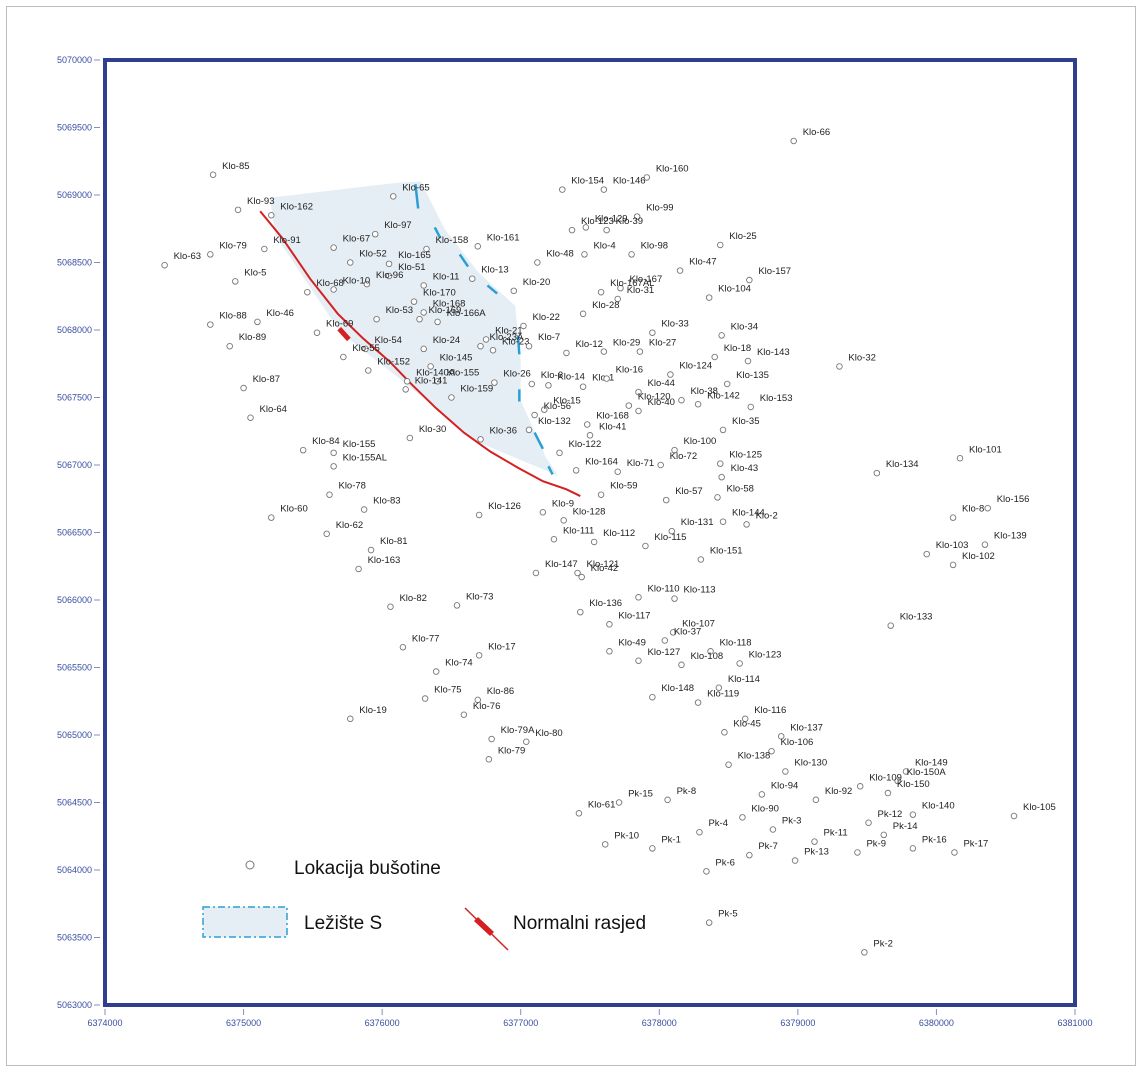 Image resolution: width=1143 pixels, height=1073 pixels. What do you see at coordinates (511, 734) in the screenshot?
I see `well: Klo-79A` at bounding box center [511, 734].